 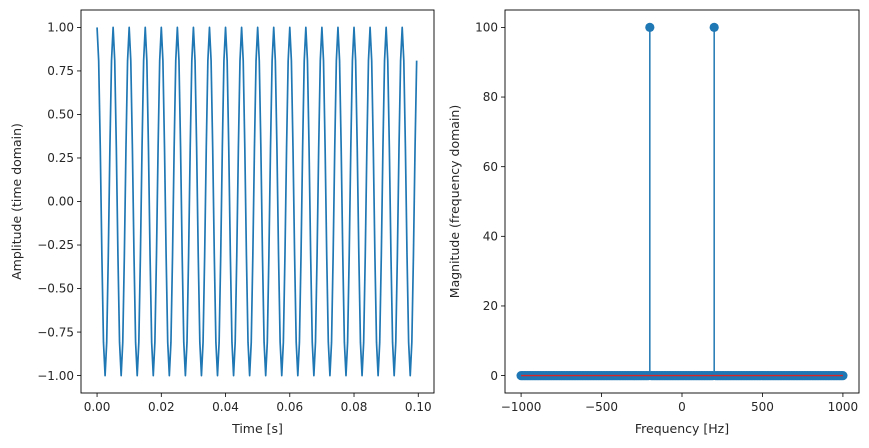 What do you see at coordinates (55, 376) in the screenshot?
I see `y-tick-label: −1.00` at bounding box center [55, 376].